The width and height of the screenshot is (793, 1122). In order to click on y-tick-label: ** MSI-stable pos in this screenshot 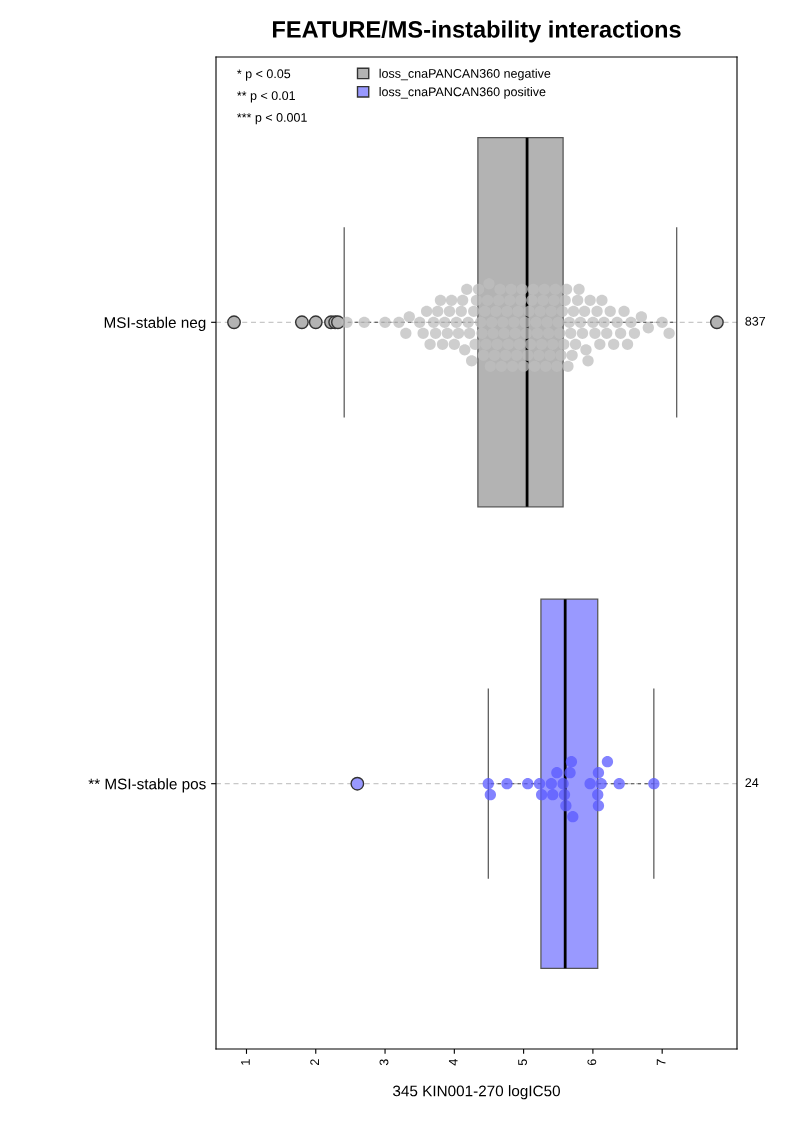, I will do `click(147, 785)`.